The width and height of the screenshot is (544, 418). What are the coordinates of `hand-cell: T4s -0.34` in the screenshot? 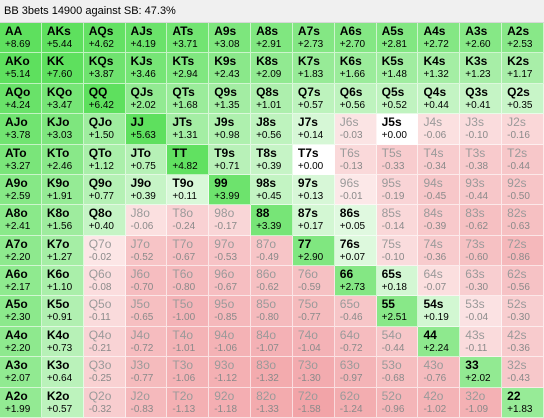 It's located at (439, 159).